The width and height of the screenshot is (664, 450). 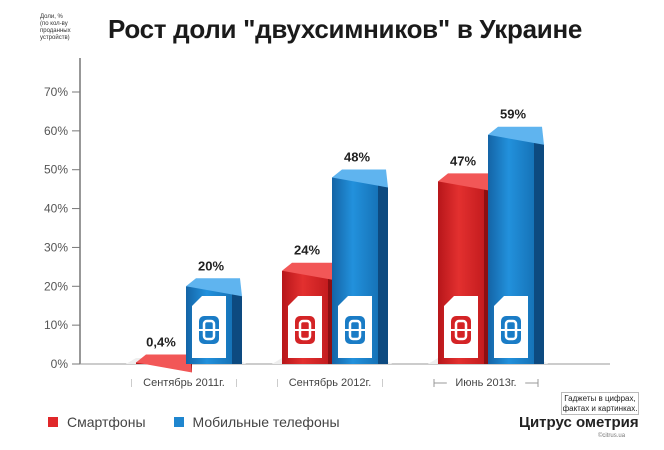 What do you see at coordinates (178, 422) in the screenshot?
I see `legend-swatch-blue` at bounding box center [178, 422].